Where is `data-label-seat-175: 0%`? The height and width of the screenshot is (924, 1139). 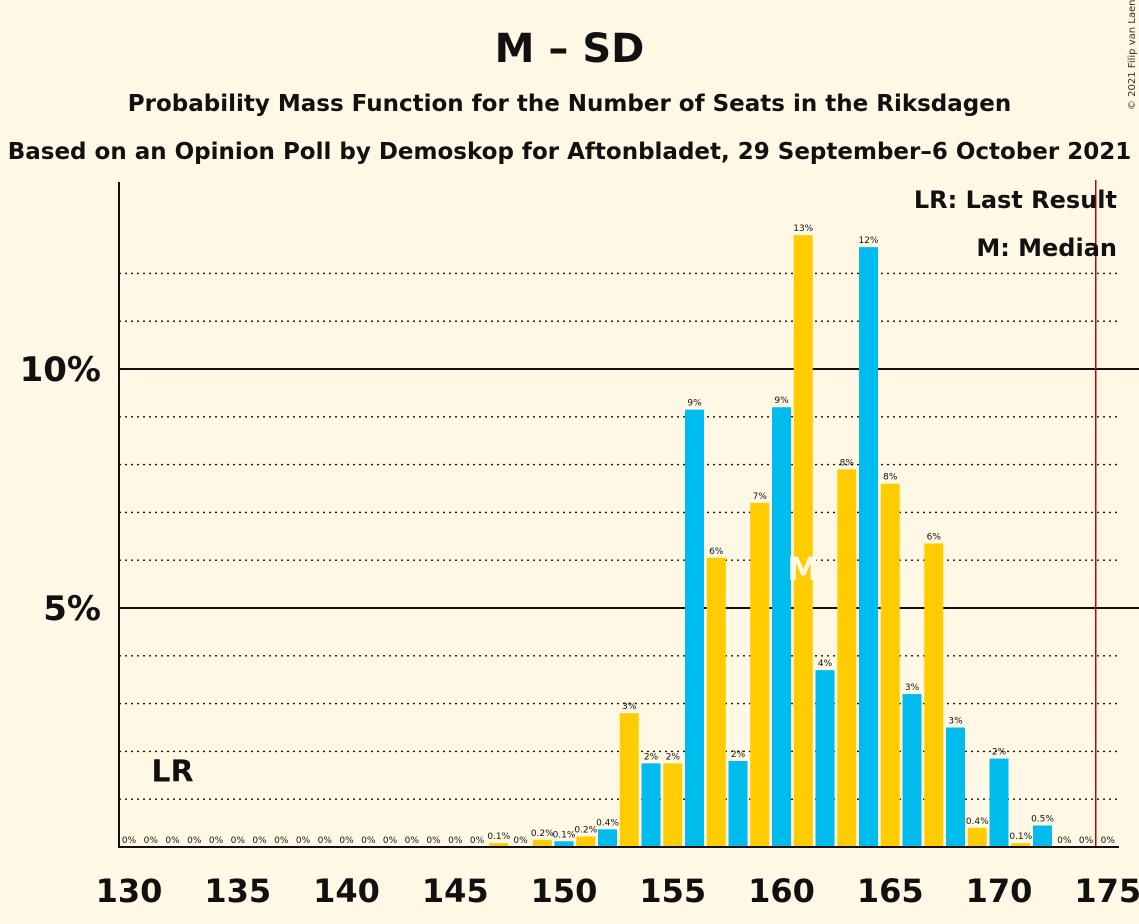
data-label-seat-175: 0% is located at coordinates (1108, 841).